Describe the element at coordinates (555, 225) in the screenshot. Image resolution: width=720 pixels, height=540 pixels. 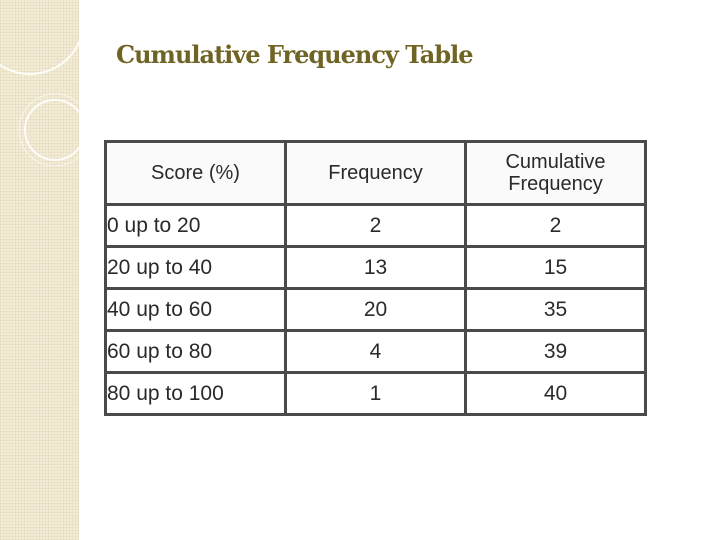
I see `cumulative-cell: 2` at that location.